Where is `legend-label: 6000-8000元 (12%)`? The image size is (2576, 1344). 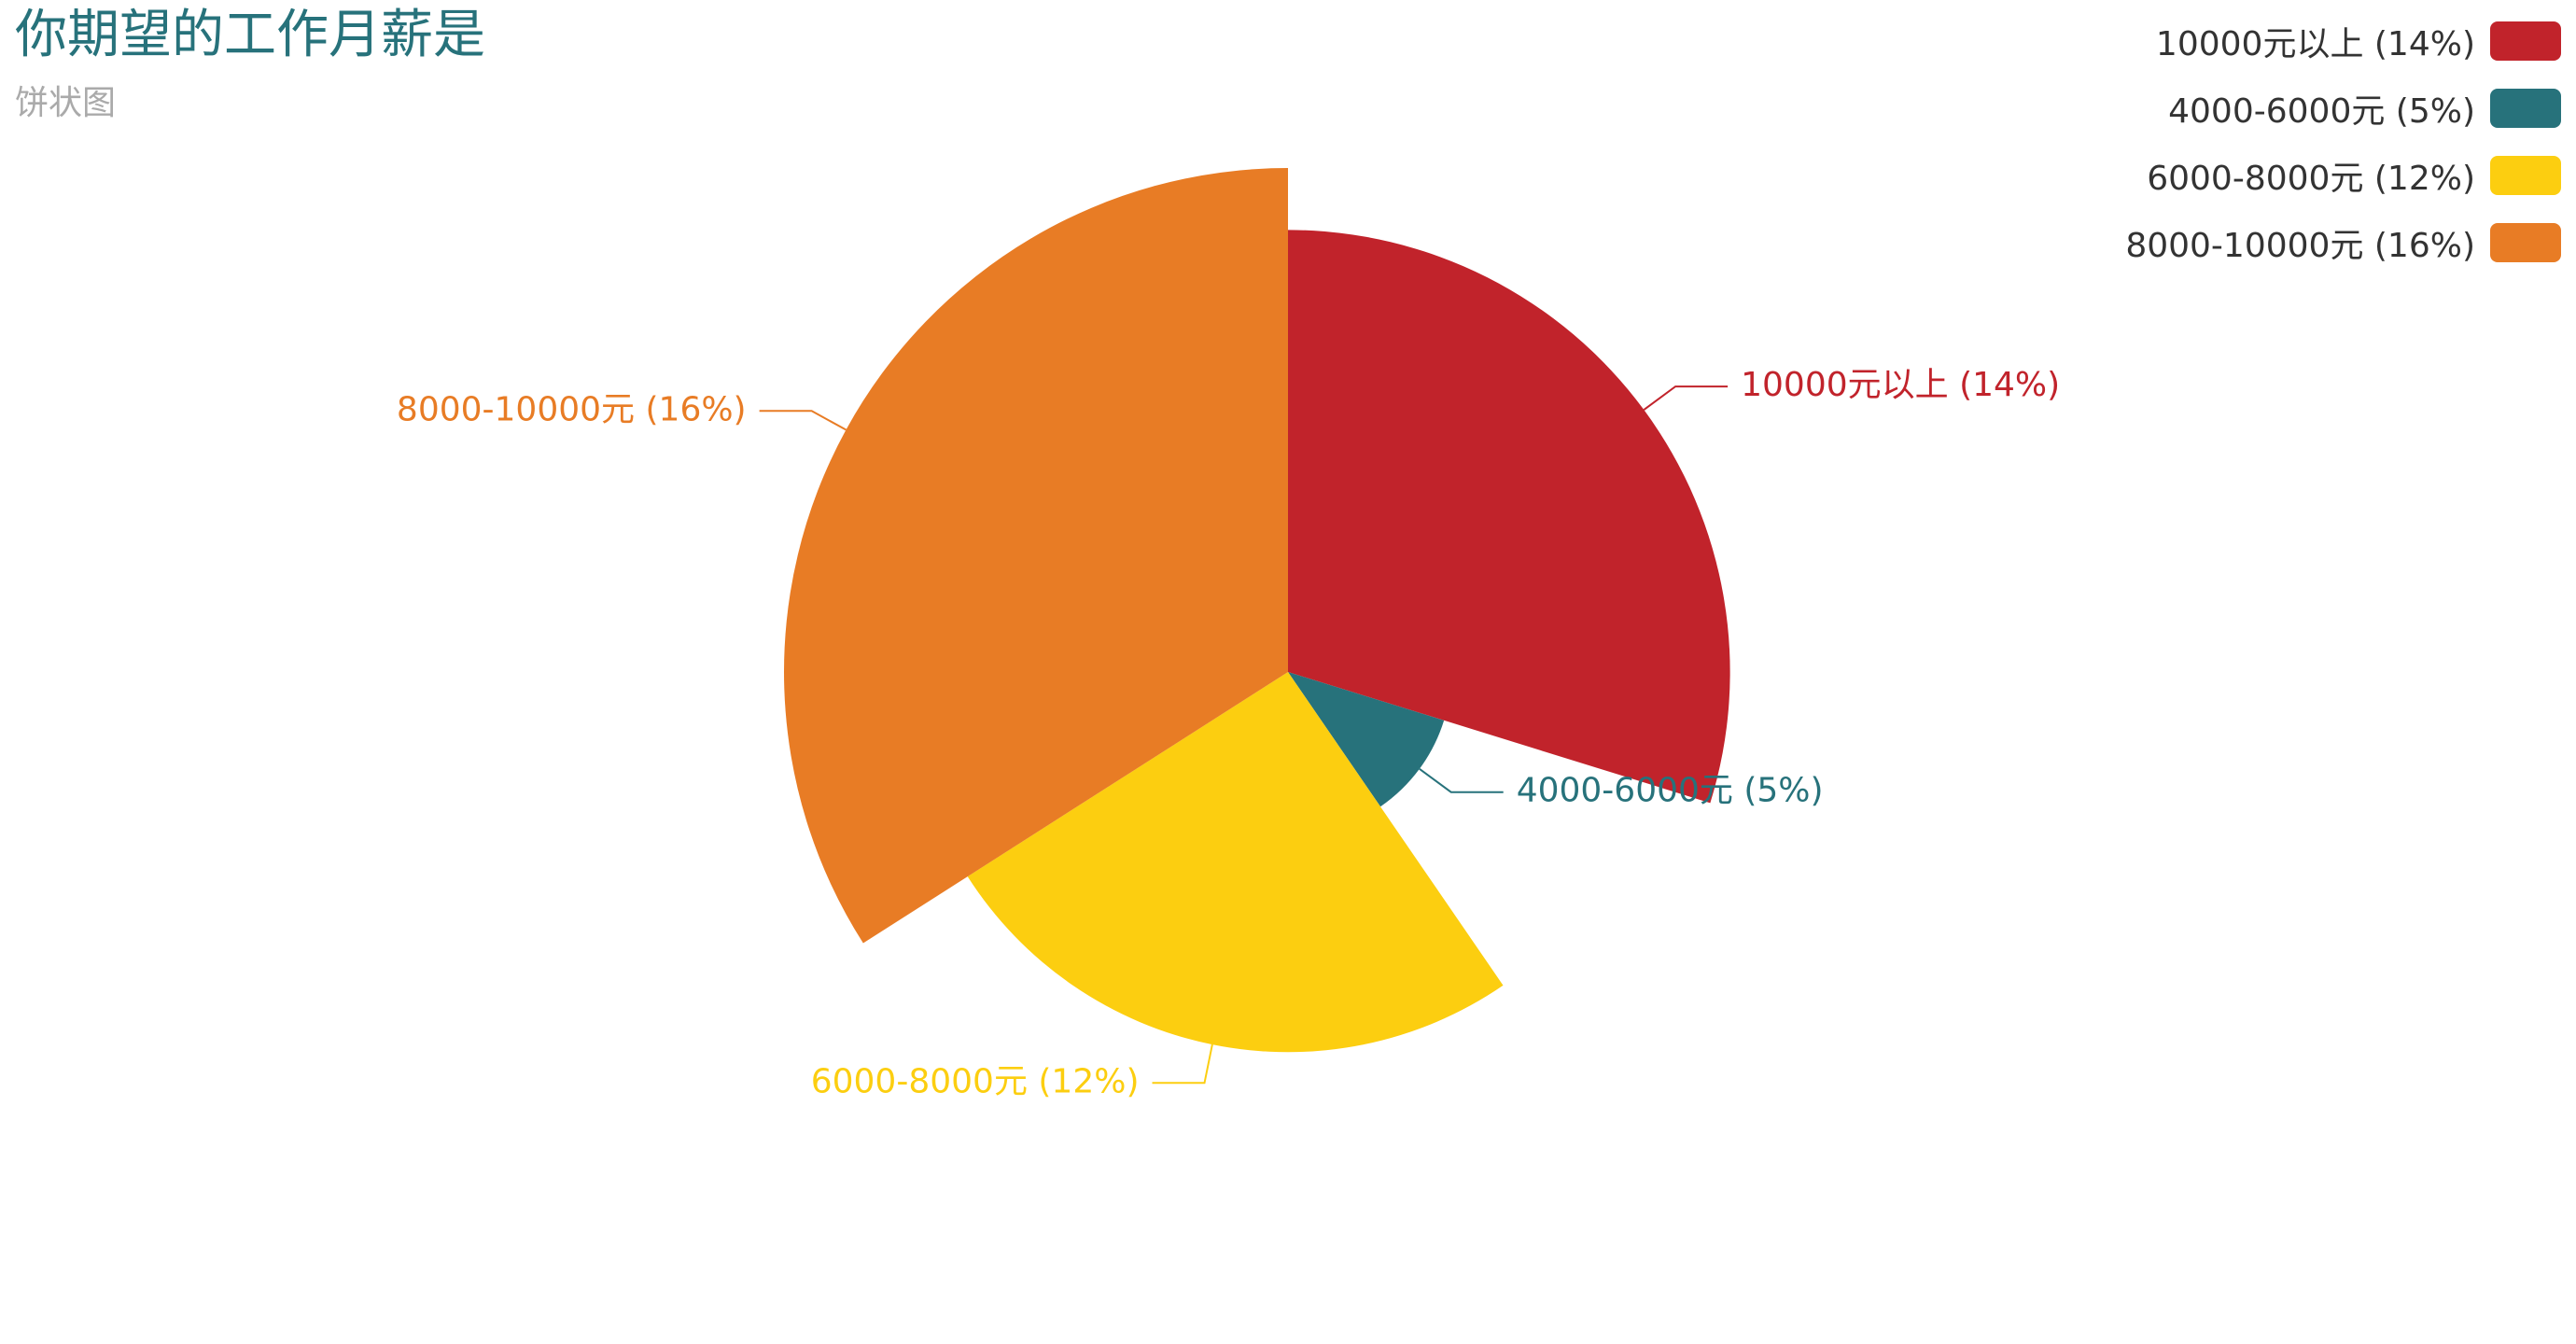
legend-label: 6000-8000元 (12%) is located at coordinates (2311, 179).